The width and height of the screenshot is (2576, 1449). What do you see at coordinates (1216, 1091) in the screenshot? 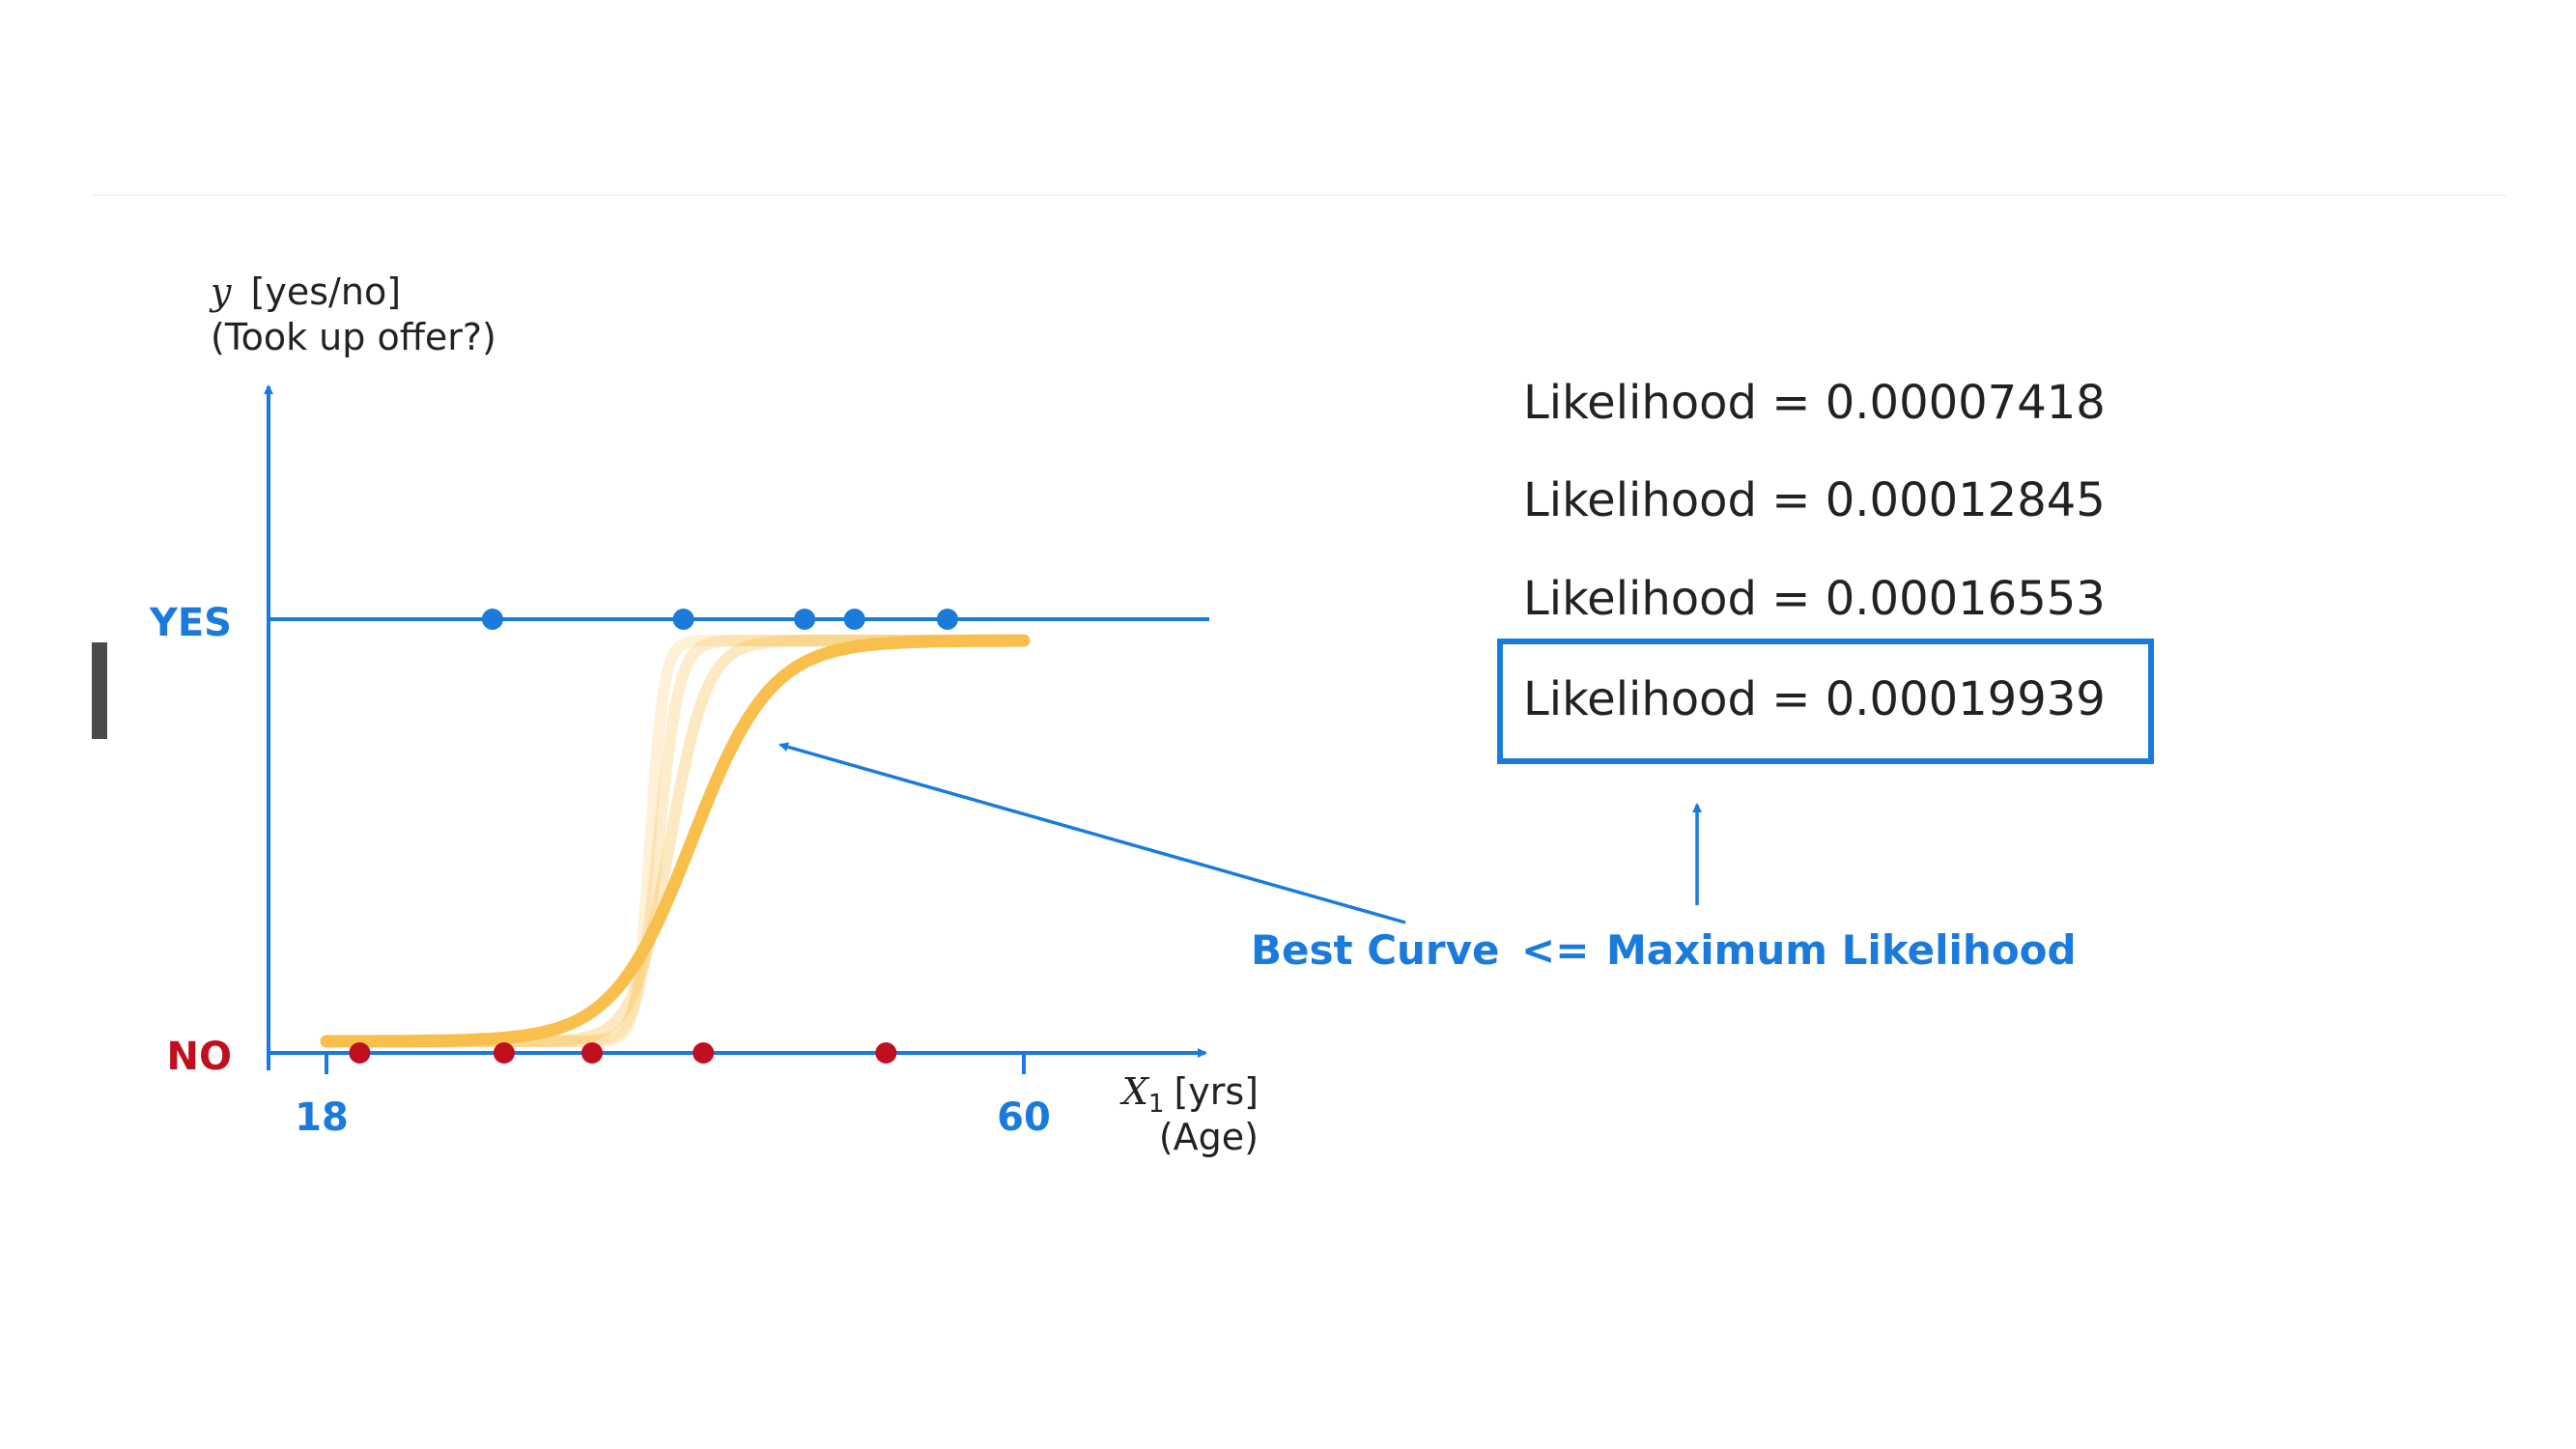
I see `x-axis-unit: [yrs]` at bounding box center [1216, 1091].